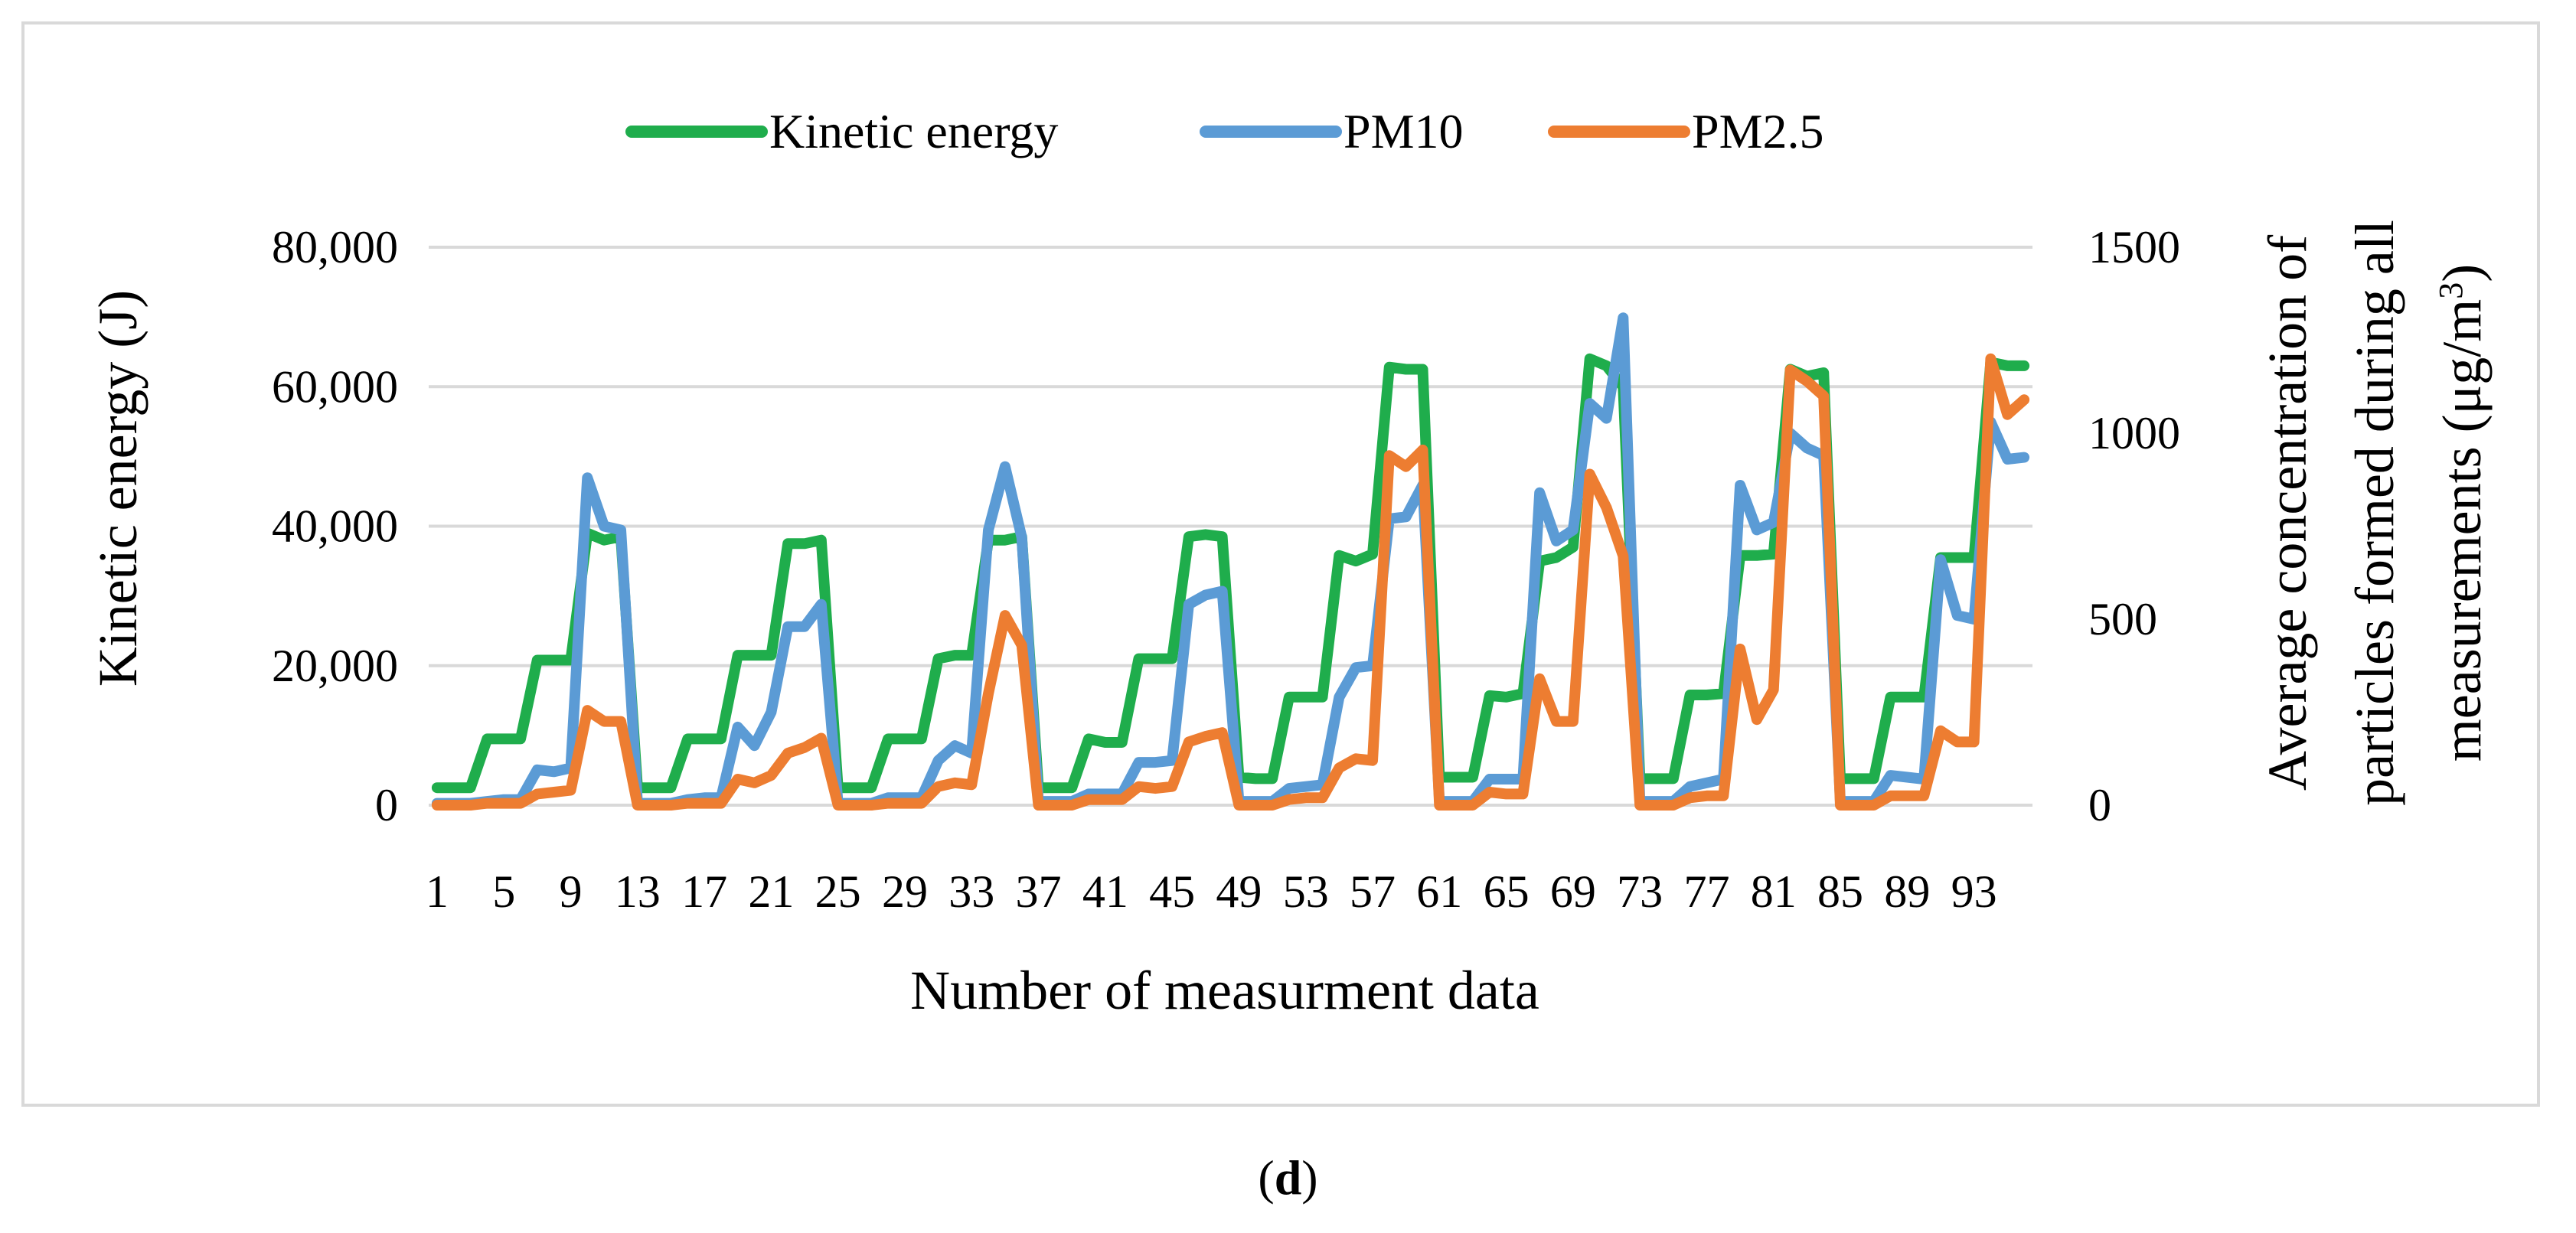  Describe the element at coordinates (1266, 1177) in the screenshot. I see `caption-open: (` at that location.